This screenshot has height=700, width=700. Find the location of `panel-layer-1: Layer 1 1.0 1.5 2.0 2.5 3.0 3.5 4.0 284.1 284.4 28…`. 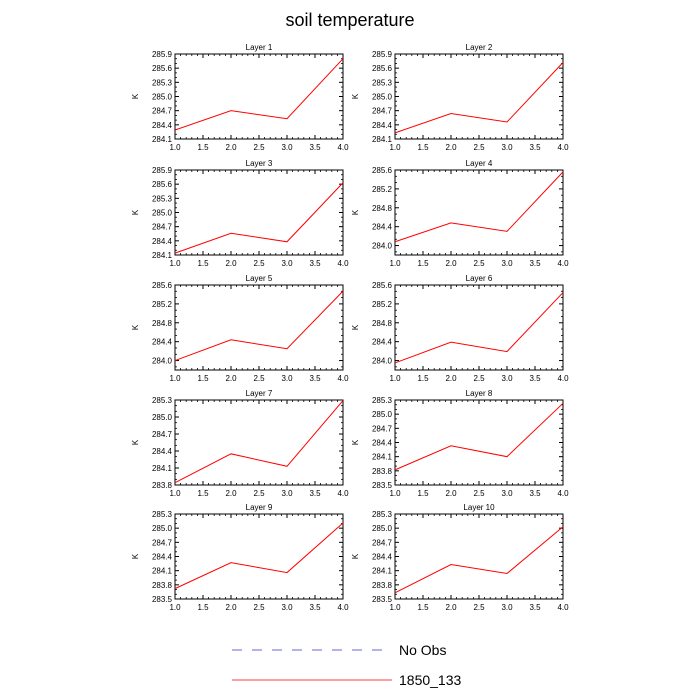

panel-layer-1: Layer 1 1.0 1.5 2.0 2.5 3.0 3.5 4.0 284.1 284.4 28… is located at coordinates (240, 97).